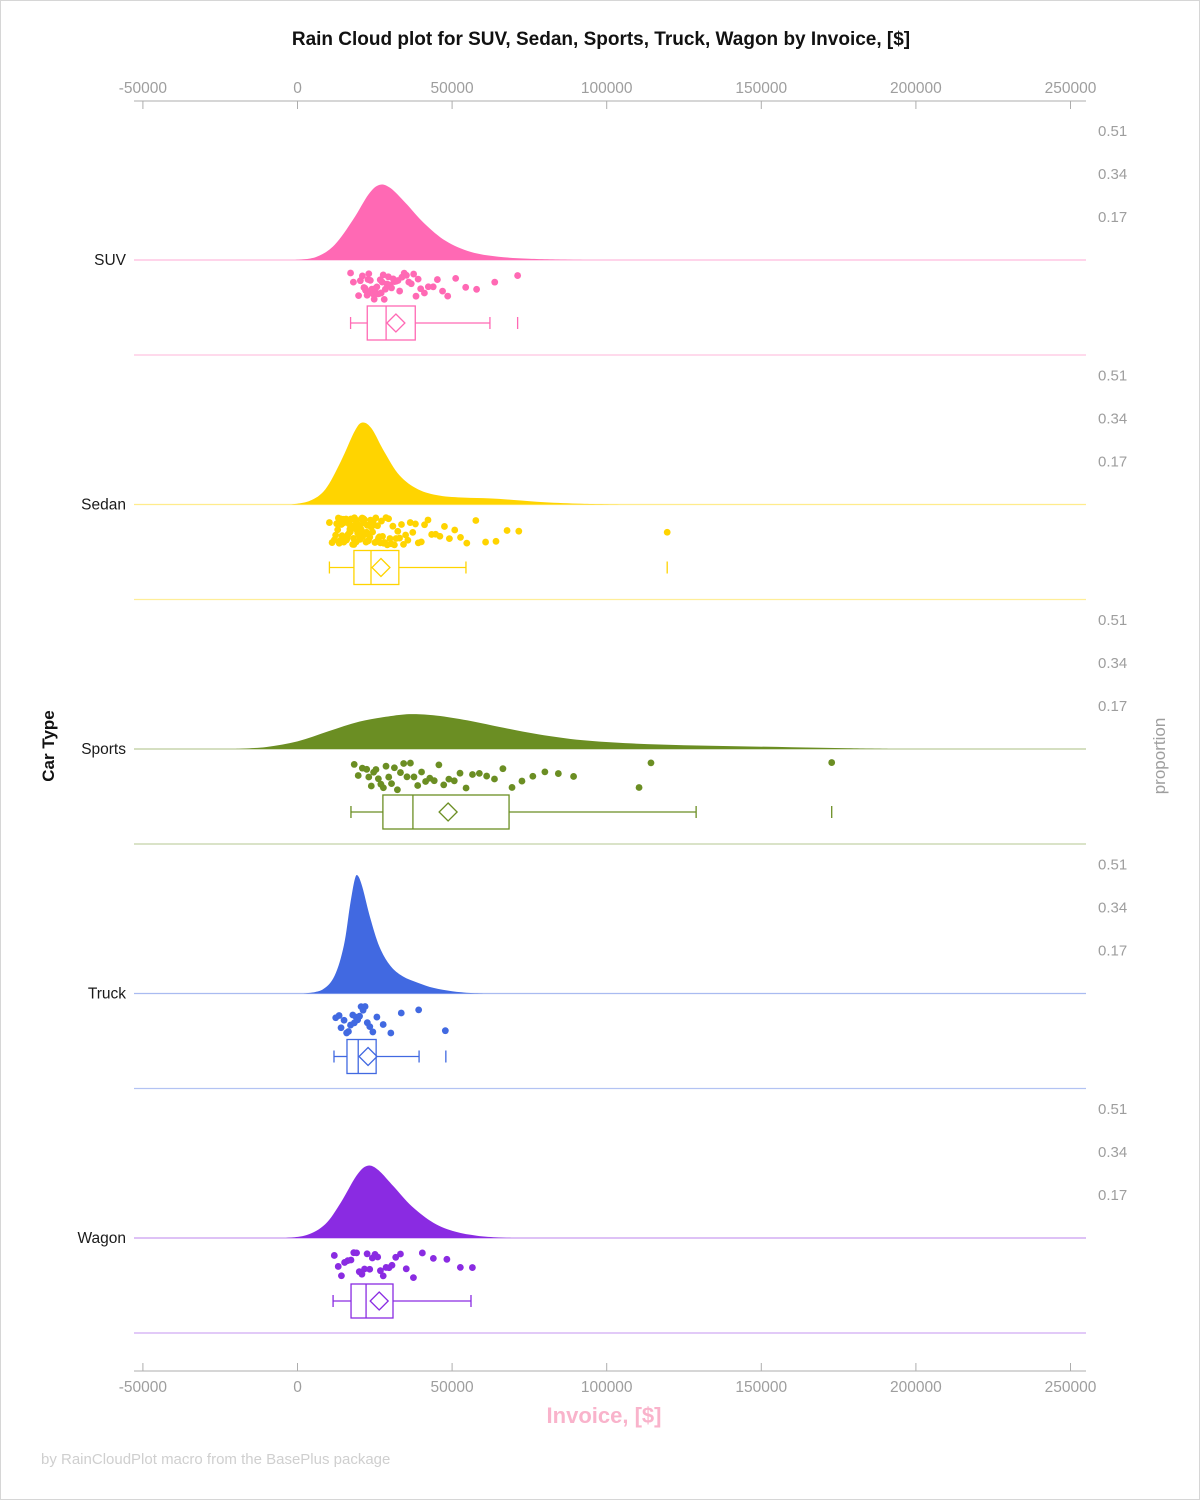  I want to click on x-axis-top-tick-label: 250000, so click(1071, 88).